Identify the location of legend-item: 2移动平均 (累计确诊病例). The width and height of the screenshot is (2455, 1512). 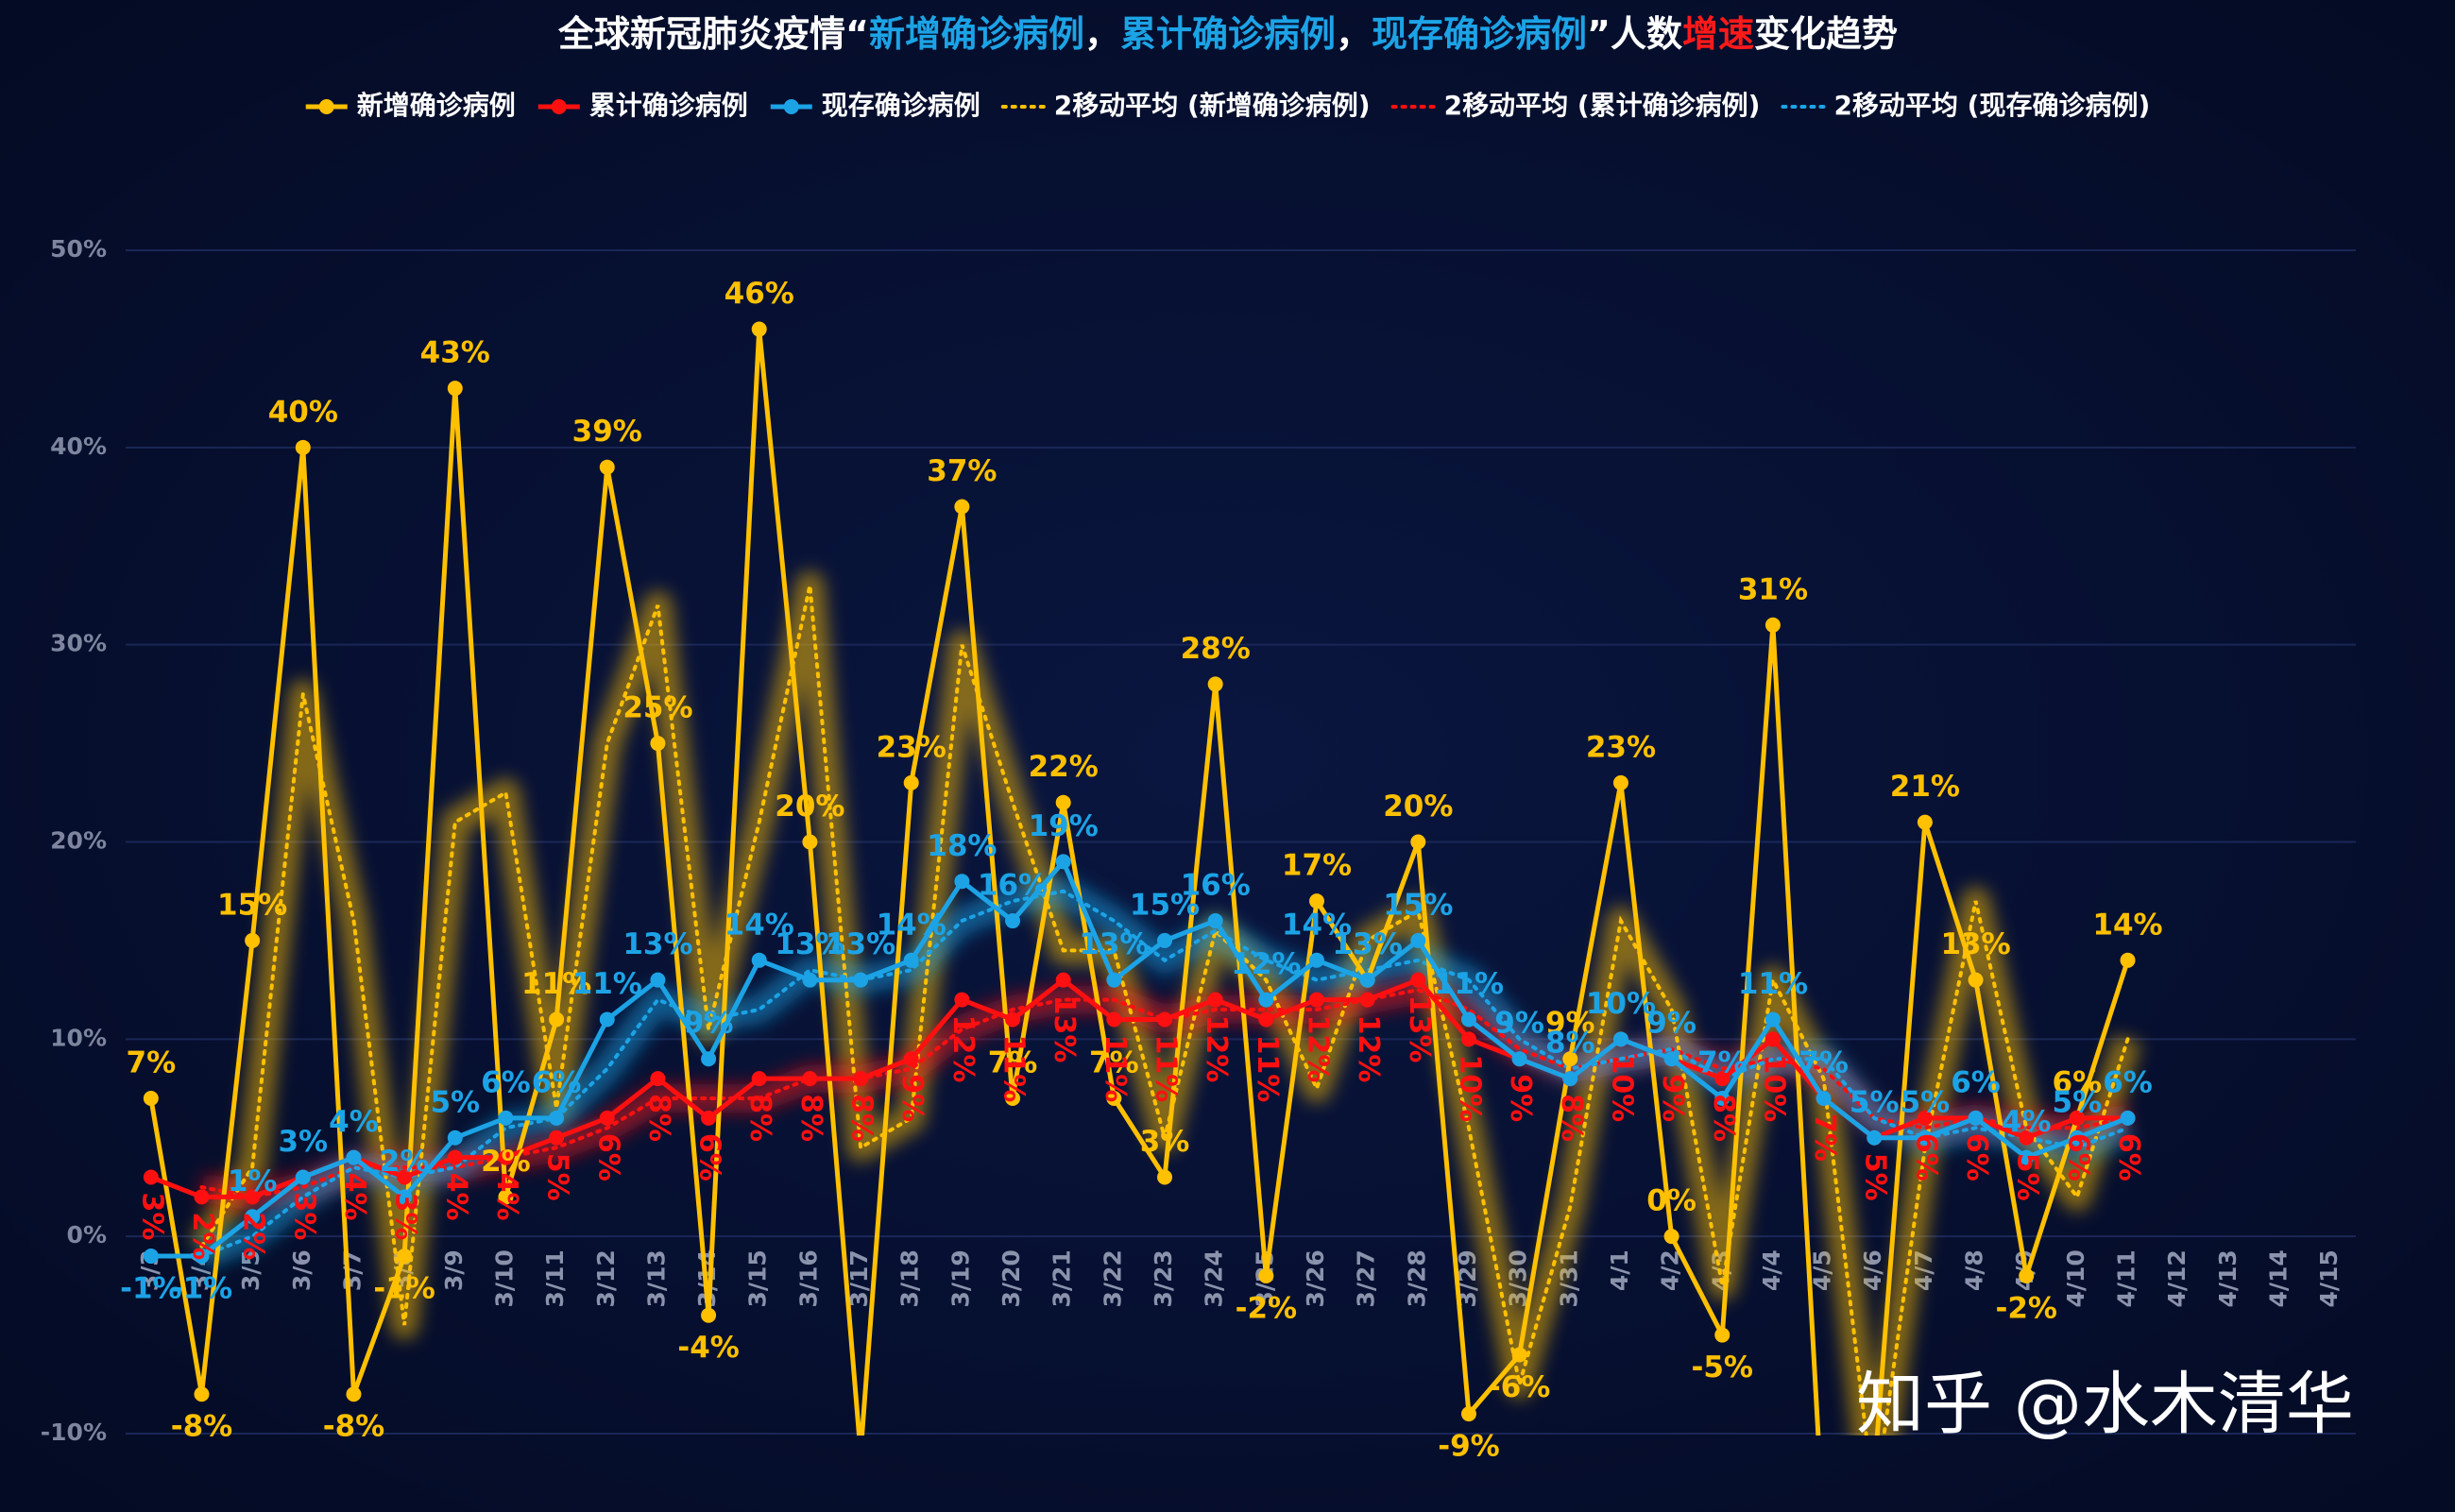
(1575, 106).